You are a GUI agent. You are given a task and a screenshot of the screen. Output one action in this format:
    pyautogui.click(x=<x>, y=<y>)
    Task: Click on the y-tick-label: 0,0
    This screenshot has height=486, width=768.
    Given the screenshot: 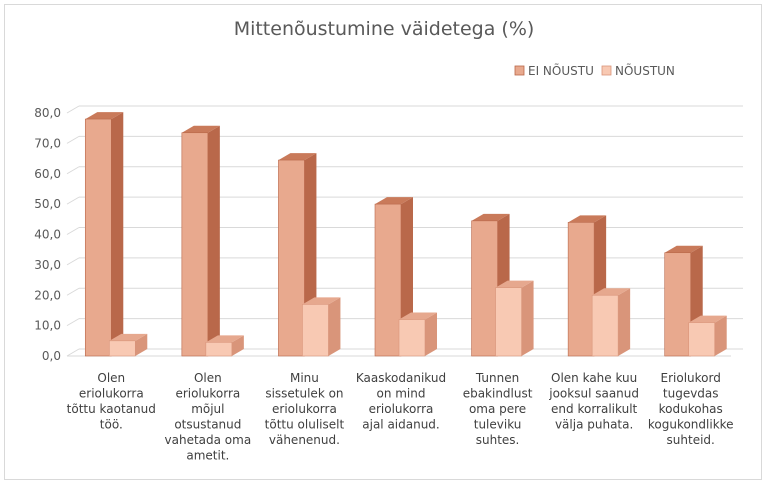 What is the action you would take?
    pyautogui.click(x=51, y=356)
    